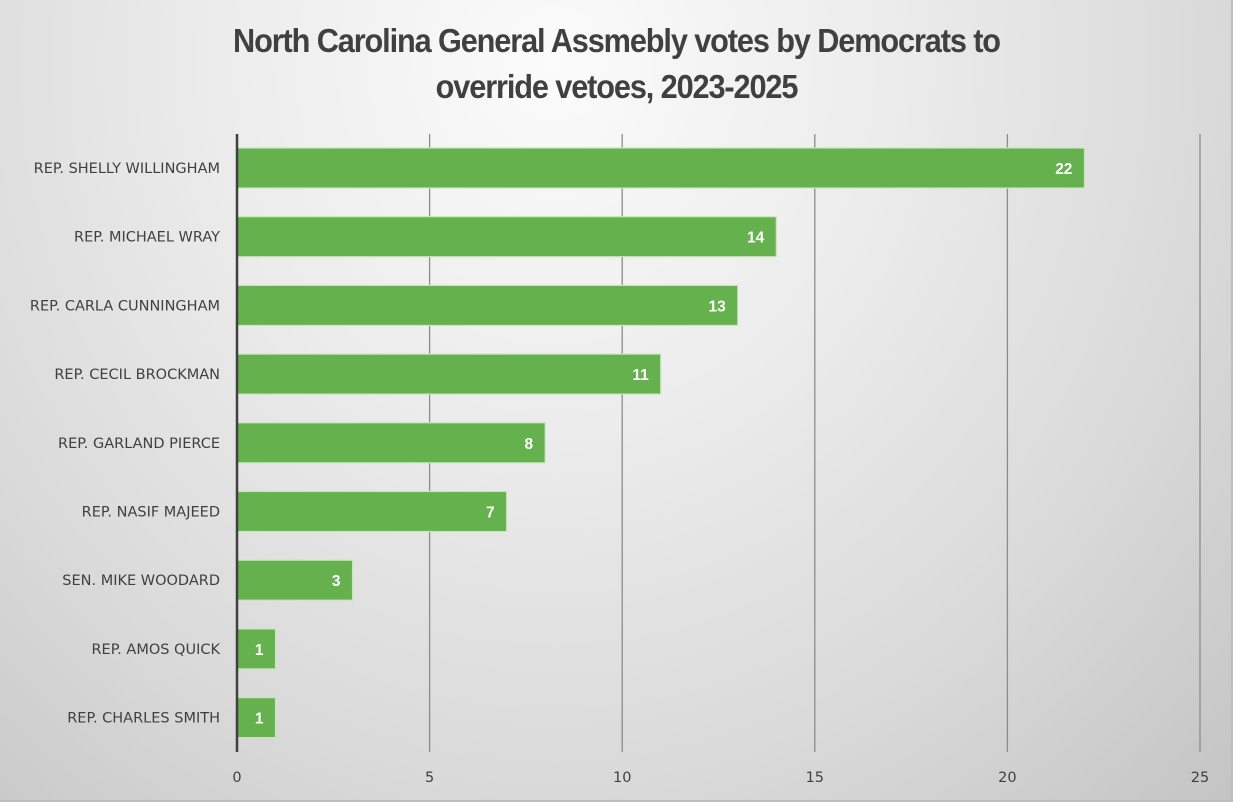 Image resolution: width=1233 pixels, height=802 pixels. I want to click on x-tick-label: 10, so click(622, 778).